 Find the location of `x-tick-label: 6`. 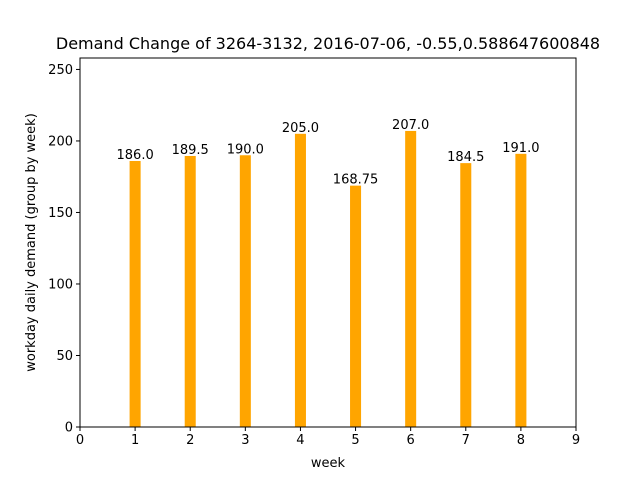

x-tick-label: 6 is located at coordinates (411, 440).